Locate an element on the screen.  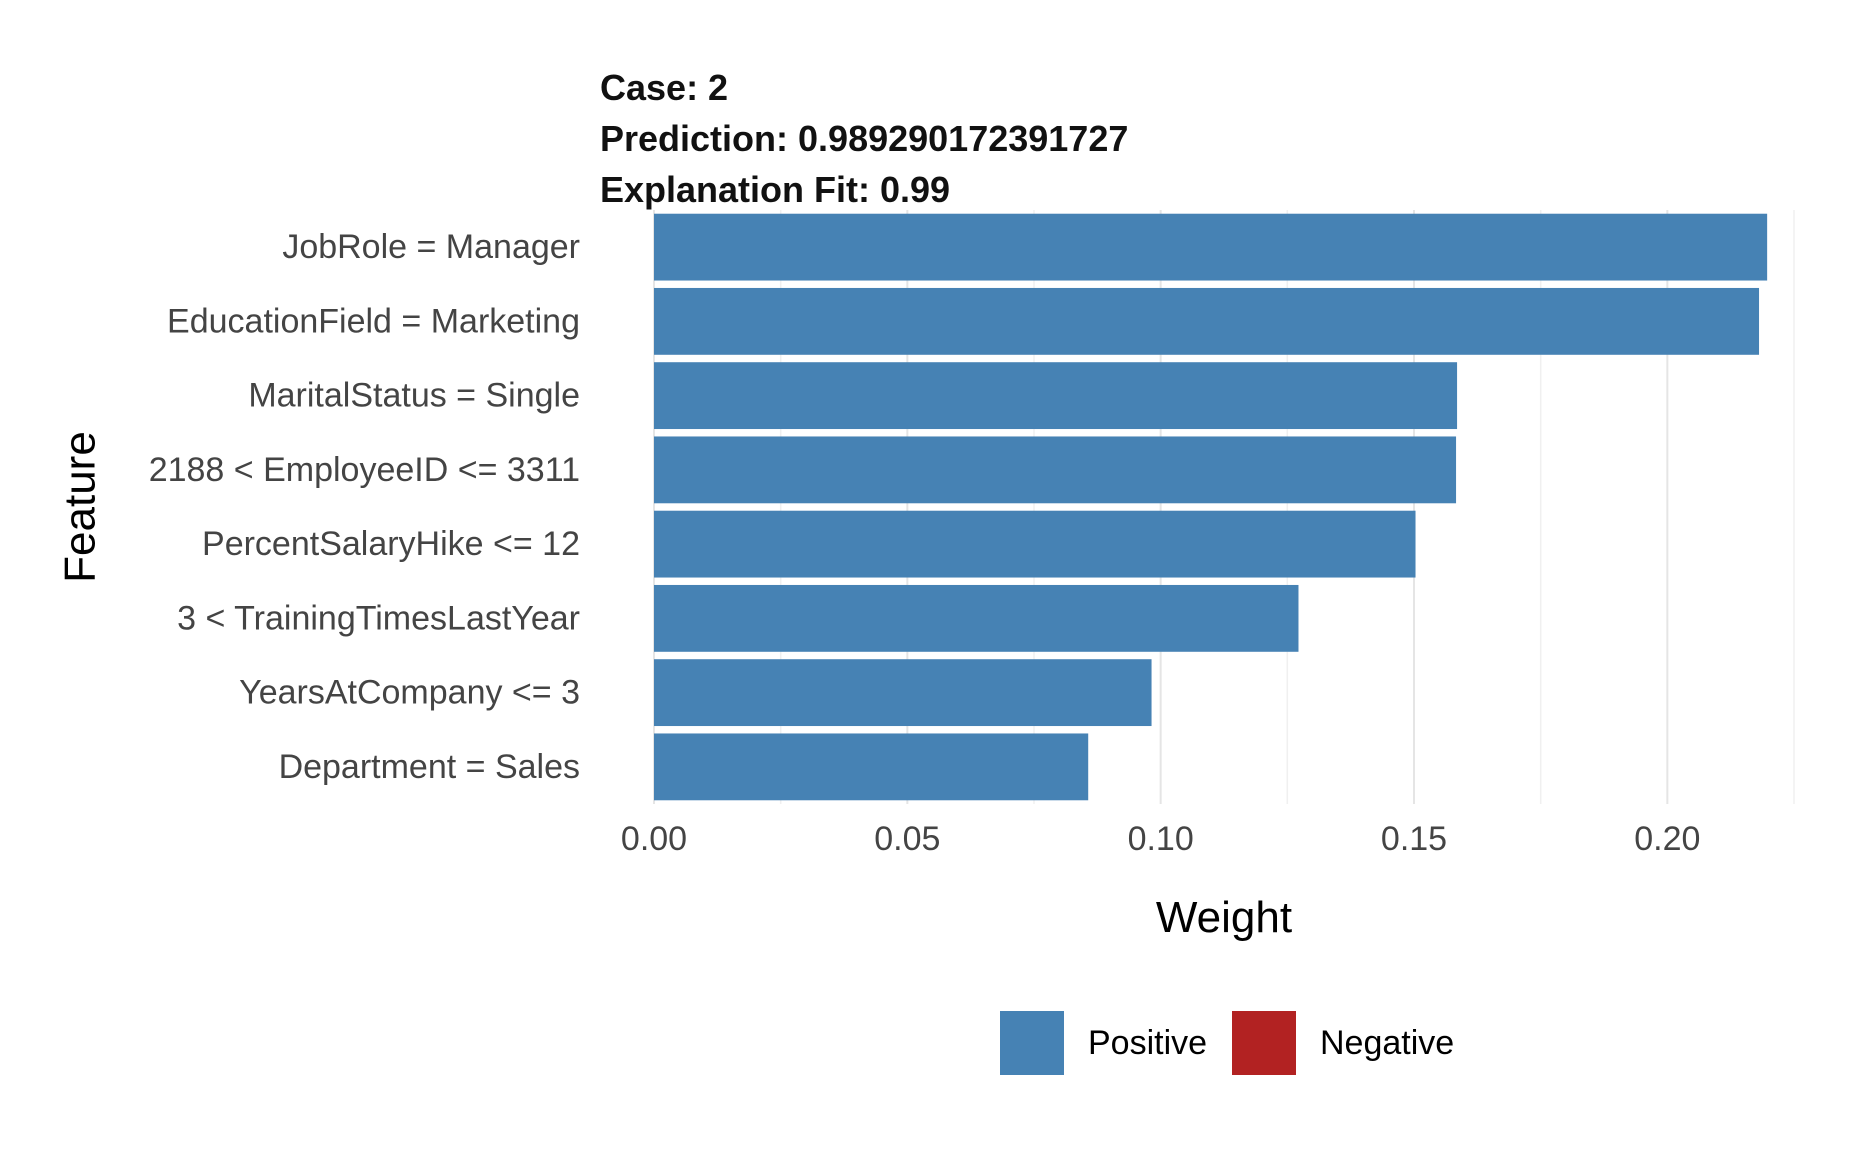
y-axis-title: Feature is located at coordinates (80, 507).